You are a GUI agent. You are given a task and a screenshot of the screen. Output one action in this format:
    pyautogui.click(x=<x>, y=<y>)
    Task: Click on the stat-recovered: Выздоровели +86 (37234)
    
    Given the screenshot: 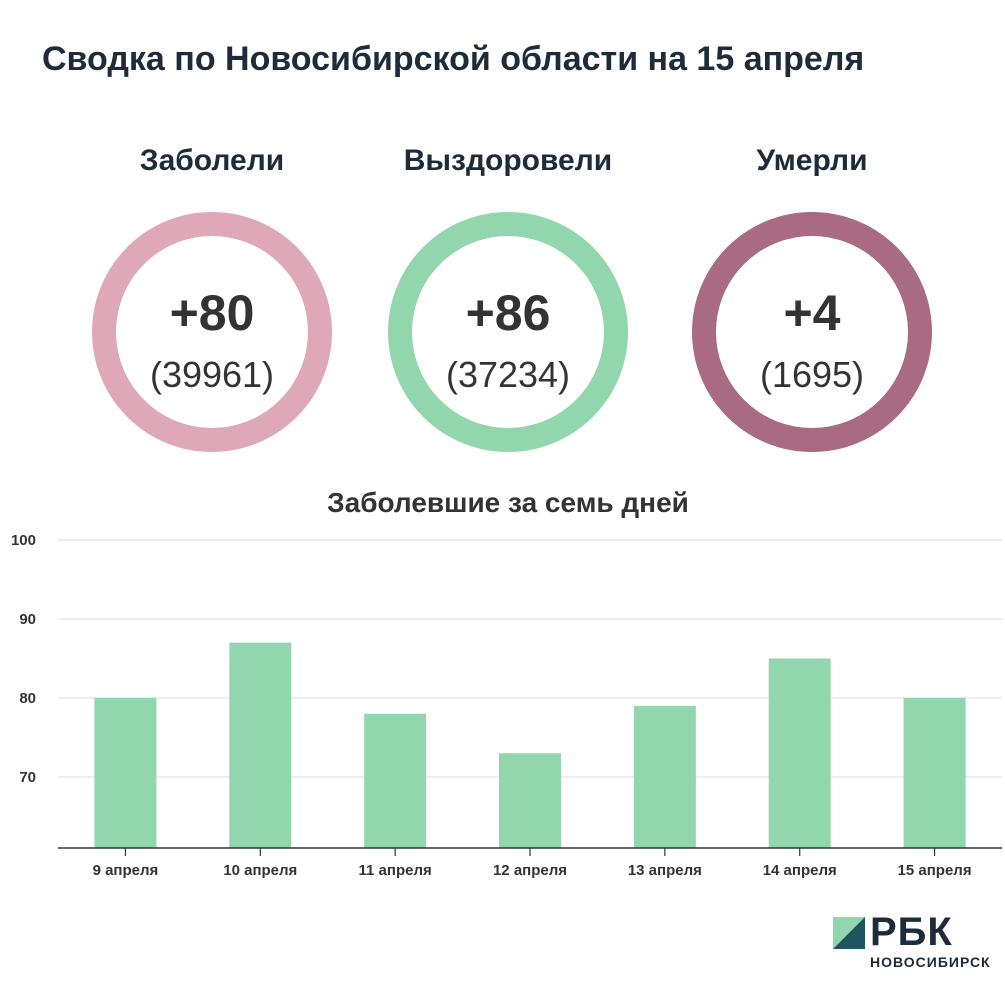 What is the action you would take?
    pyautogui.click(x=508, y=298)
    